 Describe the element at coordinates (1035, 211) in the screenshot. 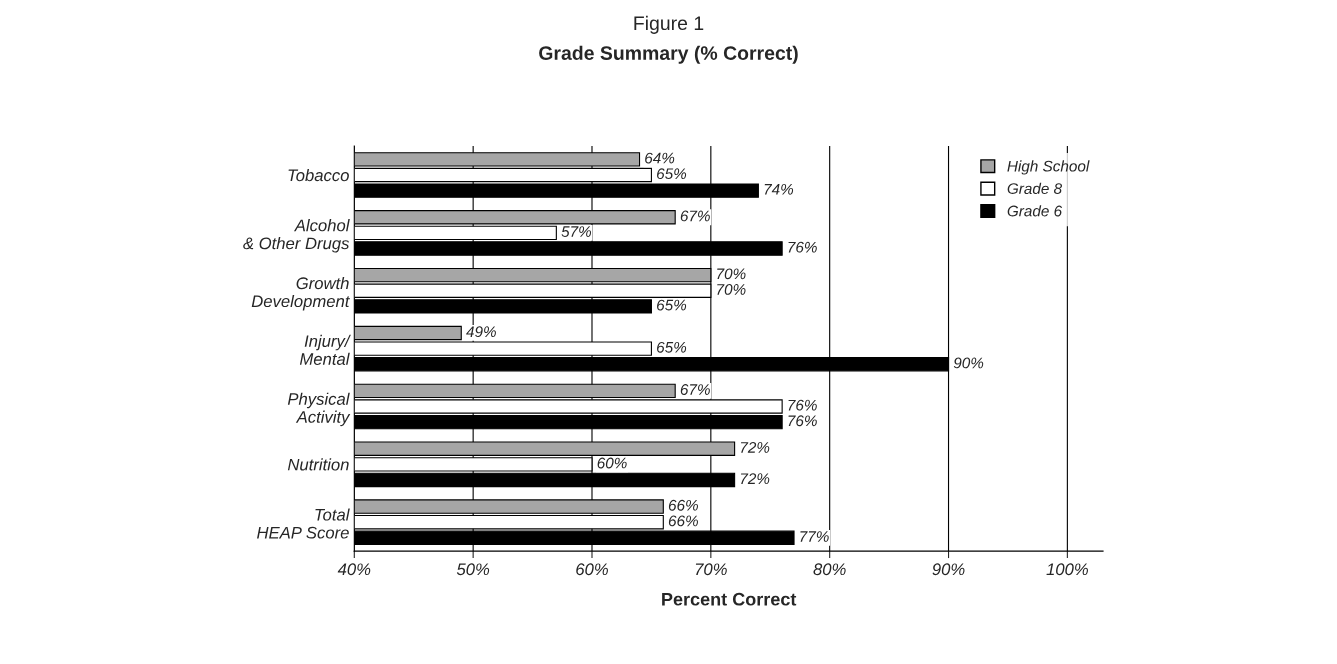

I see `legend-label: Grade 6` at that location.